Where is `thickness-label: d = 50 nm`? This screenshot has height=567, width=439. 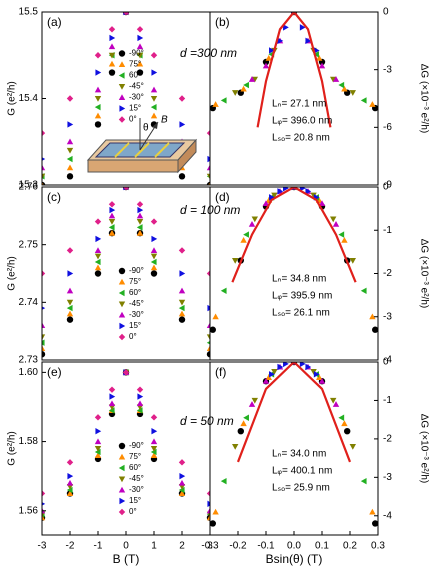
thickness-label: d = 50 nm is located at coordinates (207, 421).